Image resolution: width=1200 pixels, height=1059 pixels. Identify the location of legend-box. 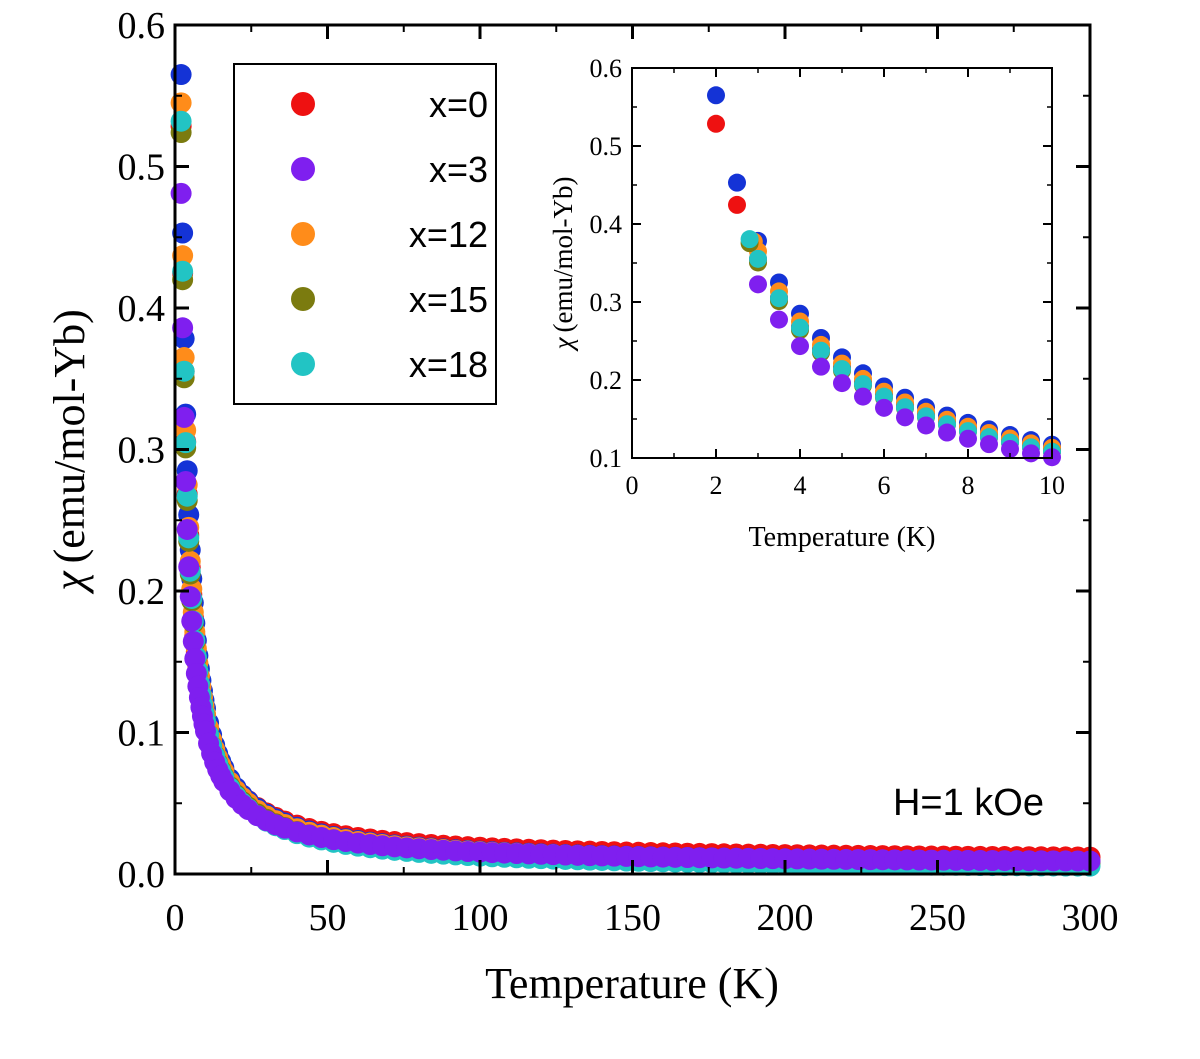
(365, 234).